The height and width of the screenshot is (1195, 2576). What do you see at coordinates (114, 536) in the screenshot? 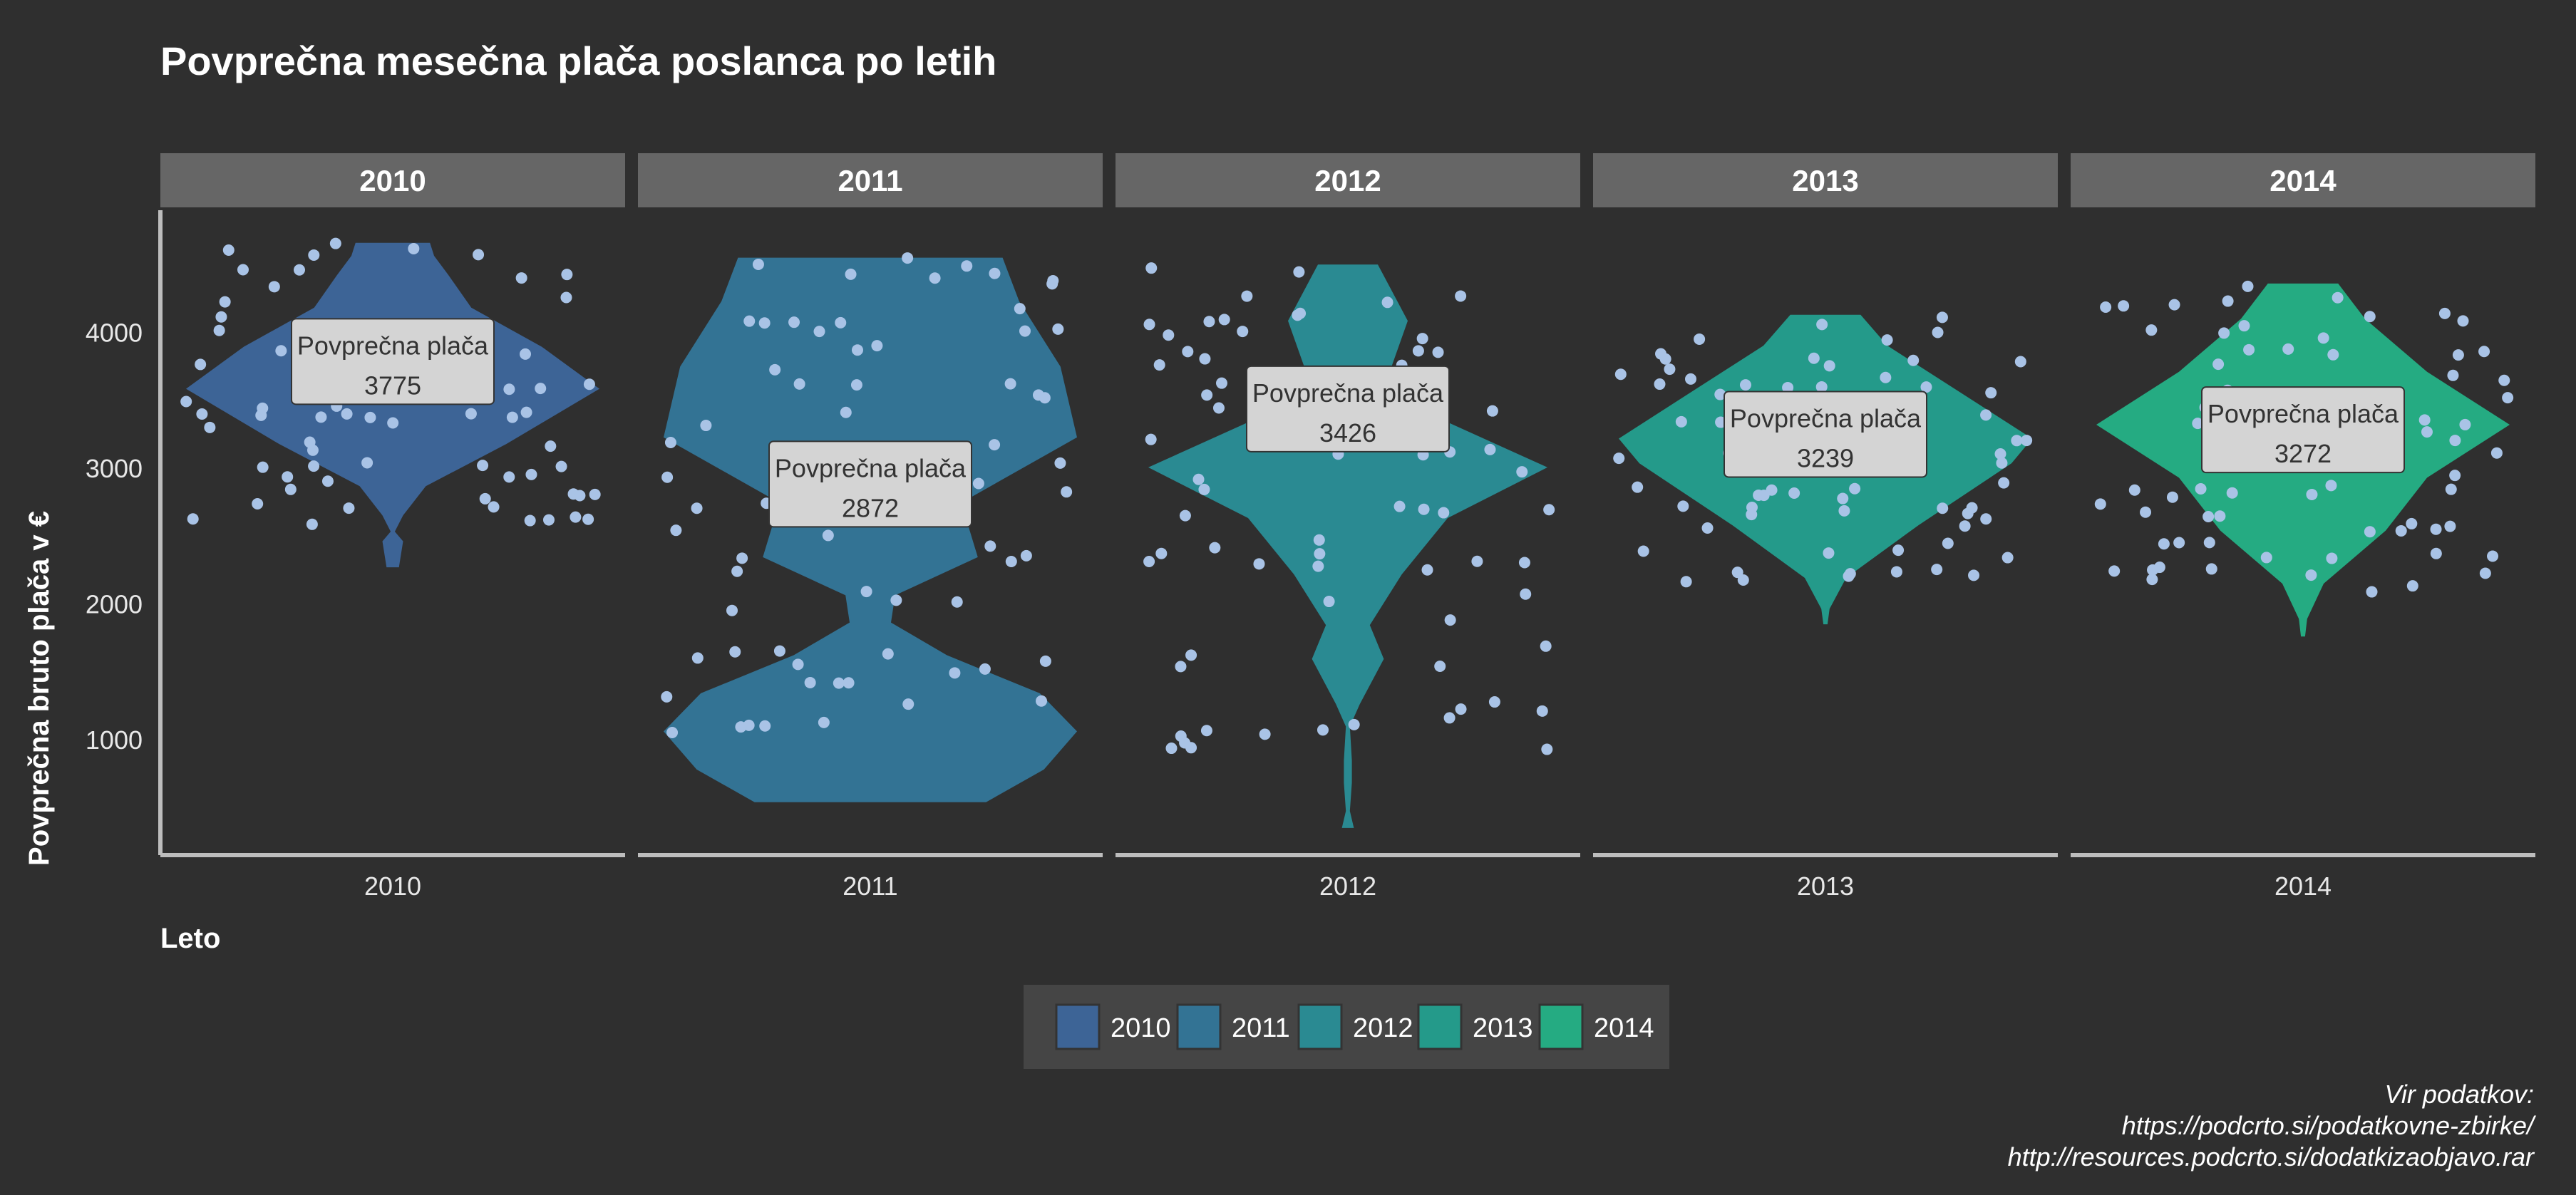
I see `y-axis-ticks: 1000 2000 3000 4000` at bounding box center [114, 536].